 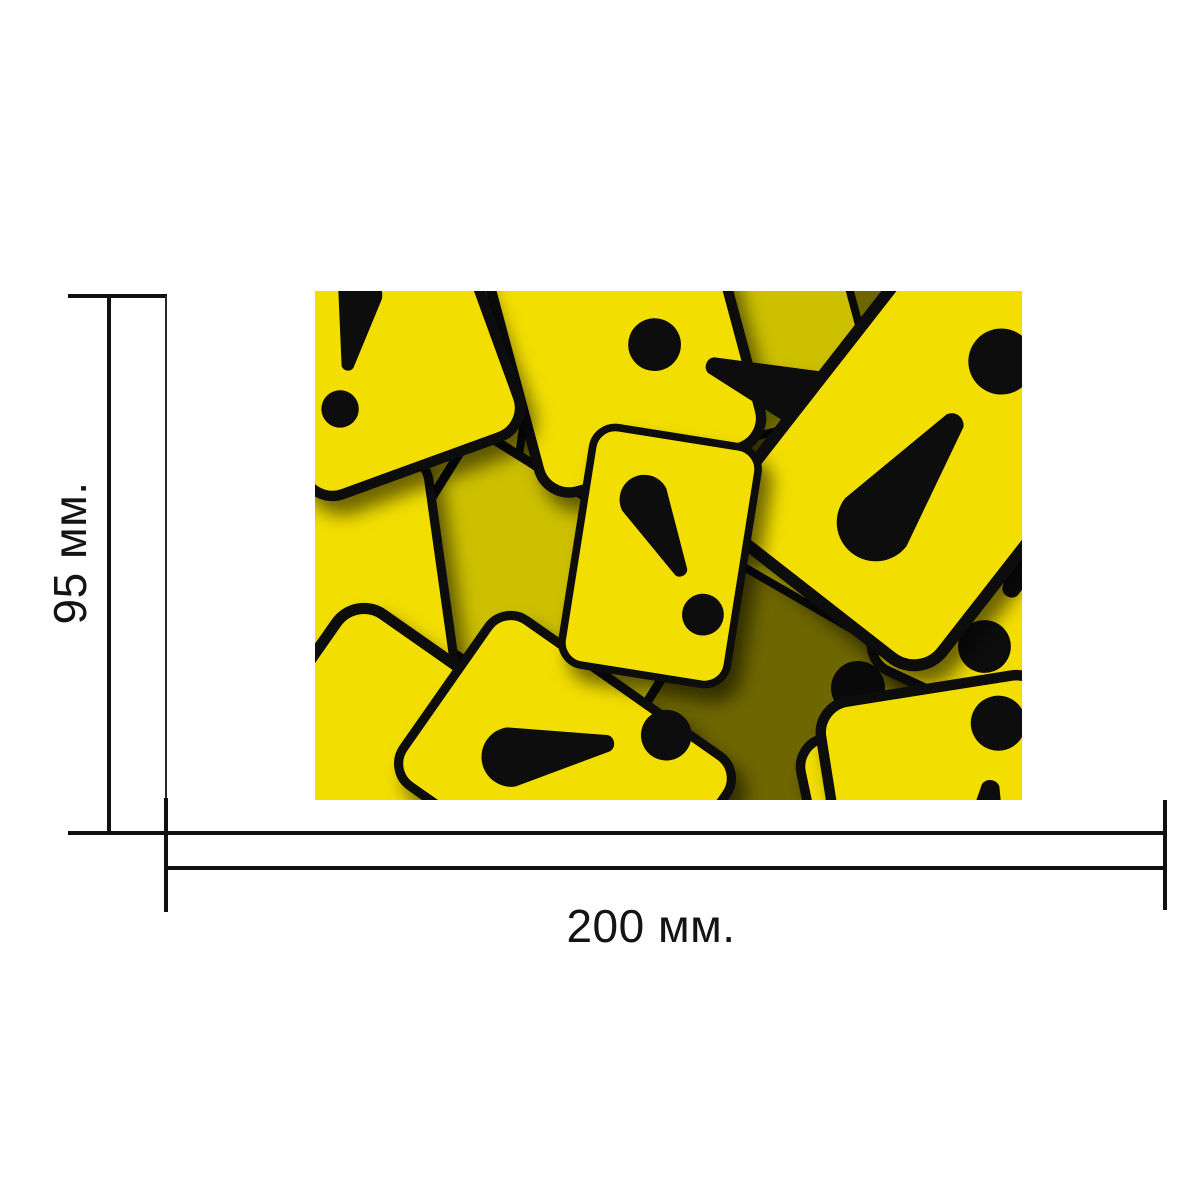 What do you see at coordinates (665, 868) in the screenshot?
I see `width-dimension-line` at bounding box center [665, 868].